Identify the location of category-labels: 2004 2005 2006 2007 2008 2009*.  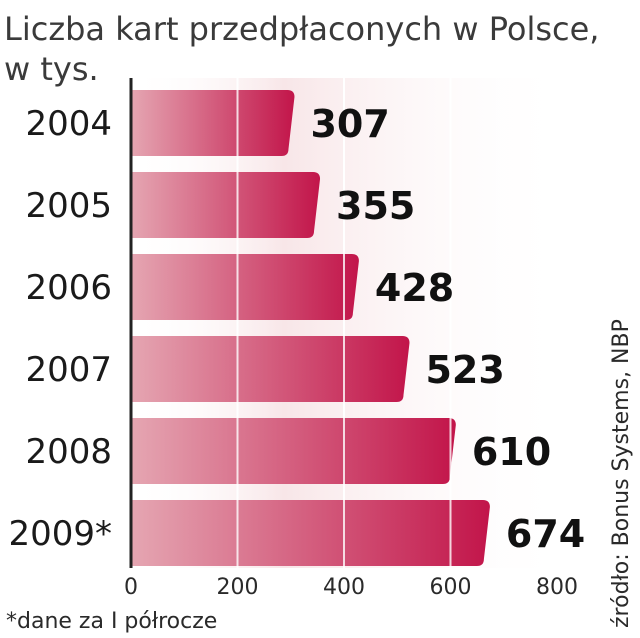
(60, 329).